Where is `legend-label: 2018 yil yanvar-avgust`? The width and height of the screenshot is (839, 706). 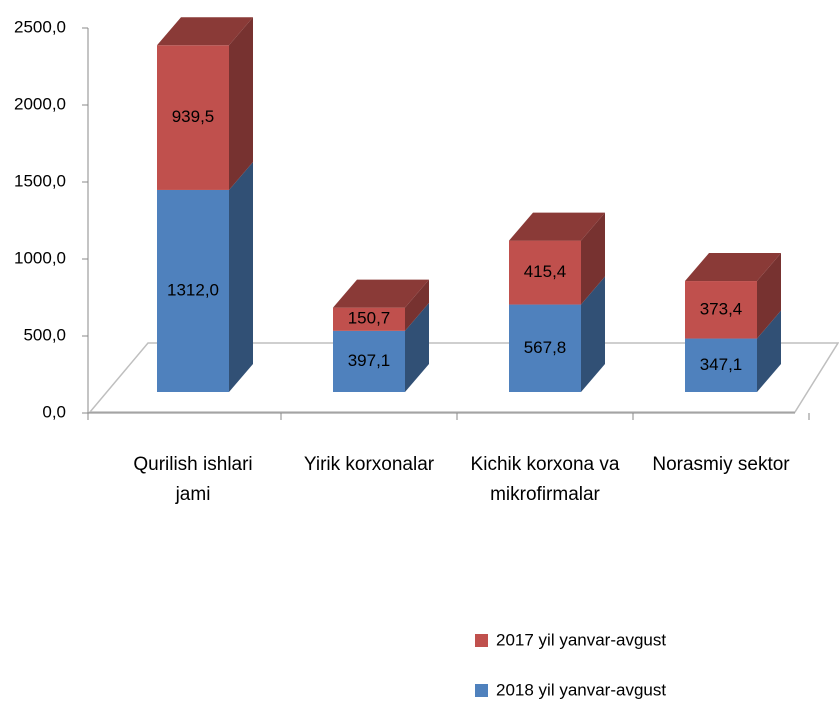 legend-label: 2018 yil yanvar-avgust is located at coordinates (581, 689).